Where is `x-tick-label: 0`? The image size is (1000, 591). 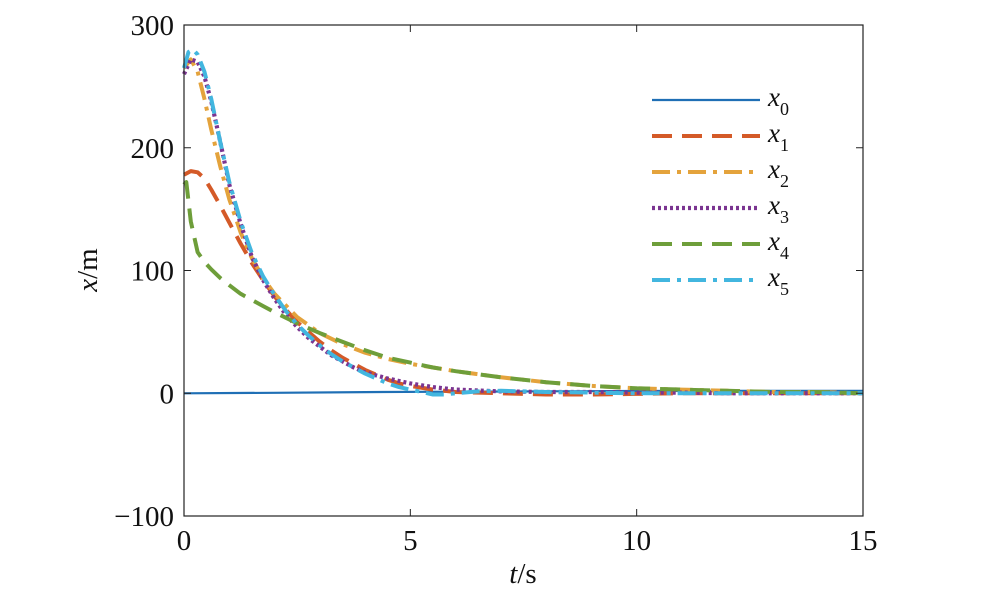 x-tick-label: 0 is located at coordinates (184, 541).